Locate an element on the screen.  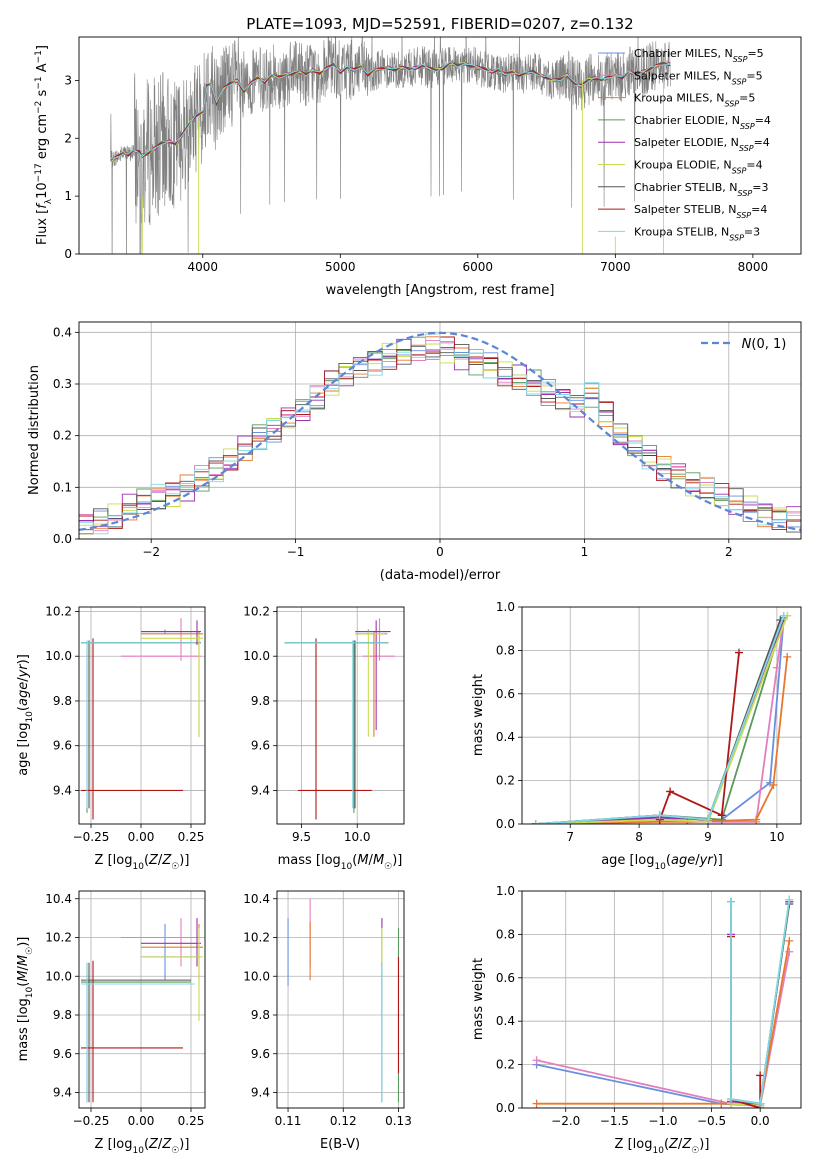
legend-label-chabrier-stelib: Chabrier STELIB, NSSP=3 is located at coordinates (701, 189).